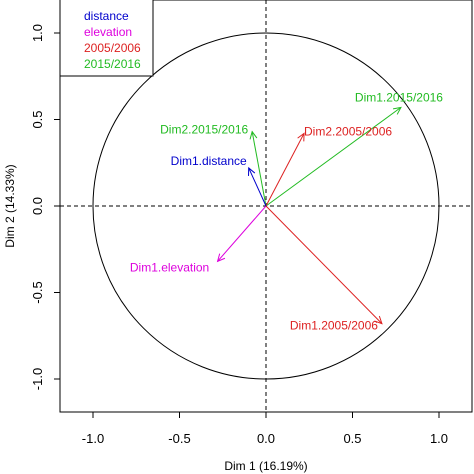 The width and height of the screenshot is (474, 474). I want to click on vector-label: Dim1.elevation, so click(169, 267).